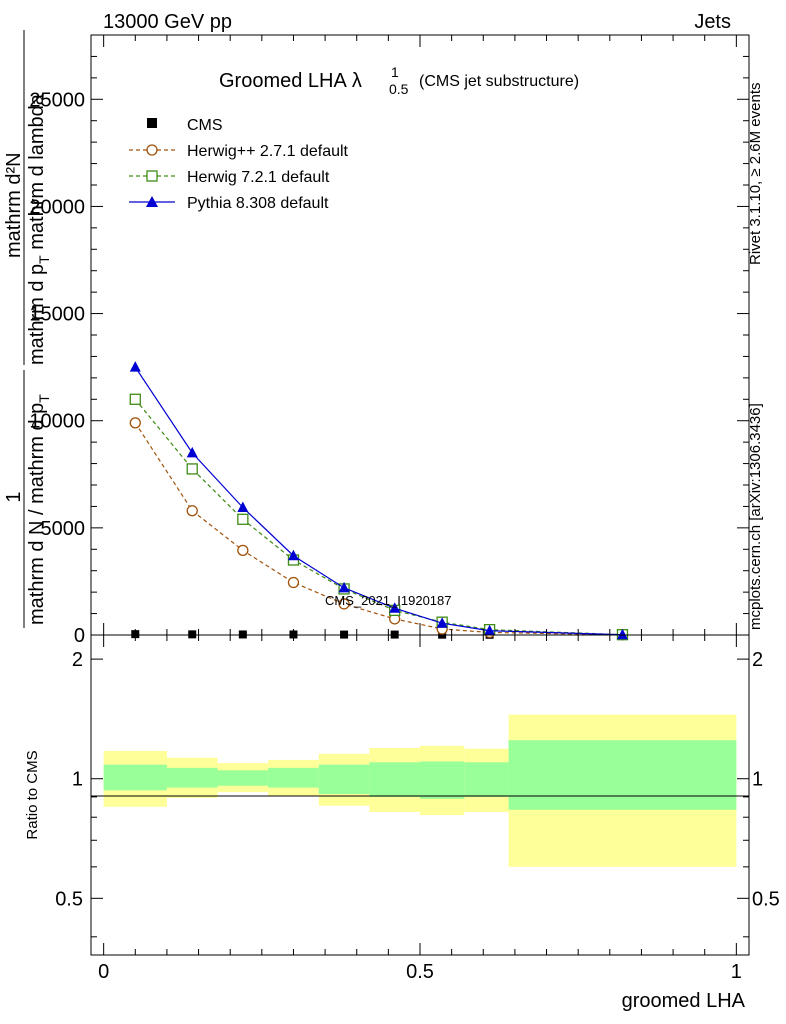 This screenshot has width=786, height=1024. Describe the element at coordinates (69, 899) in the screenshot. I see `ratio-ytick-label-left: 0.5` at that location.